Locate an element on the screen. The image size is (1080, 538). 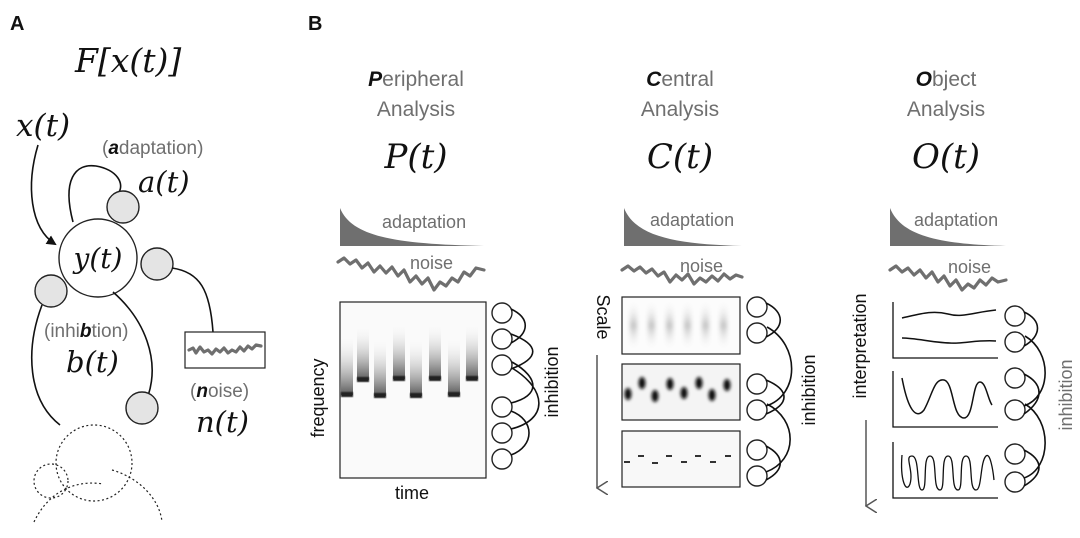
peripheral-inhibition-label: inhibition is located at coordinates (552, 381).